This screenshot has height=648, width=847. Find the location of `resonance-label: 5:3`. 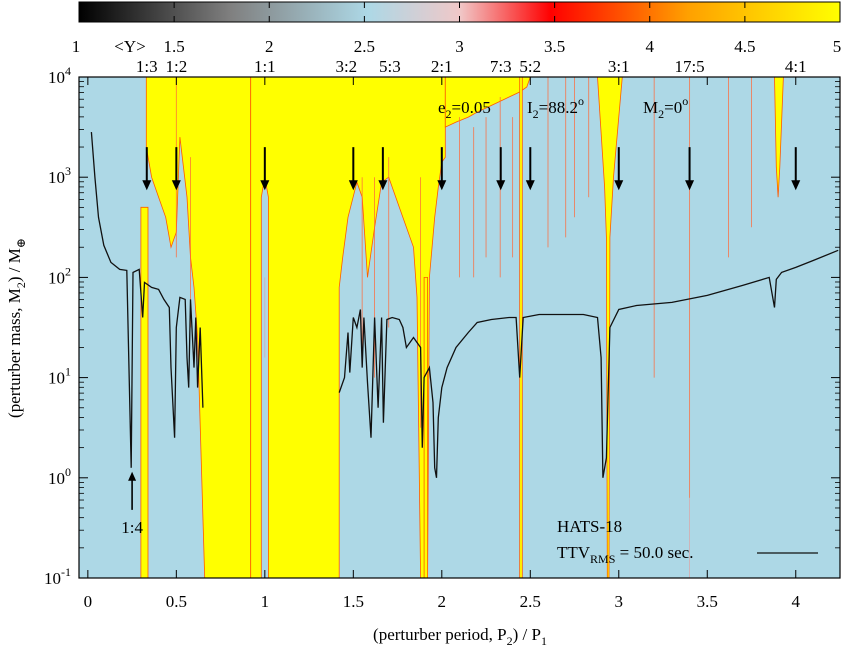

resonance-label: 5:3 is located at coordinates (390, 66).